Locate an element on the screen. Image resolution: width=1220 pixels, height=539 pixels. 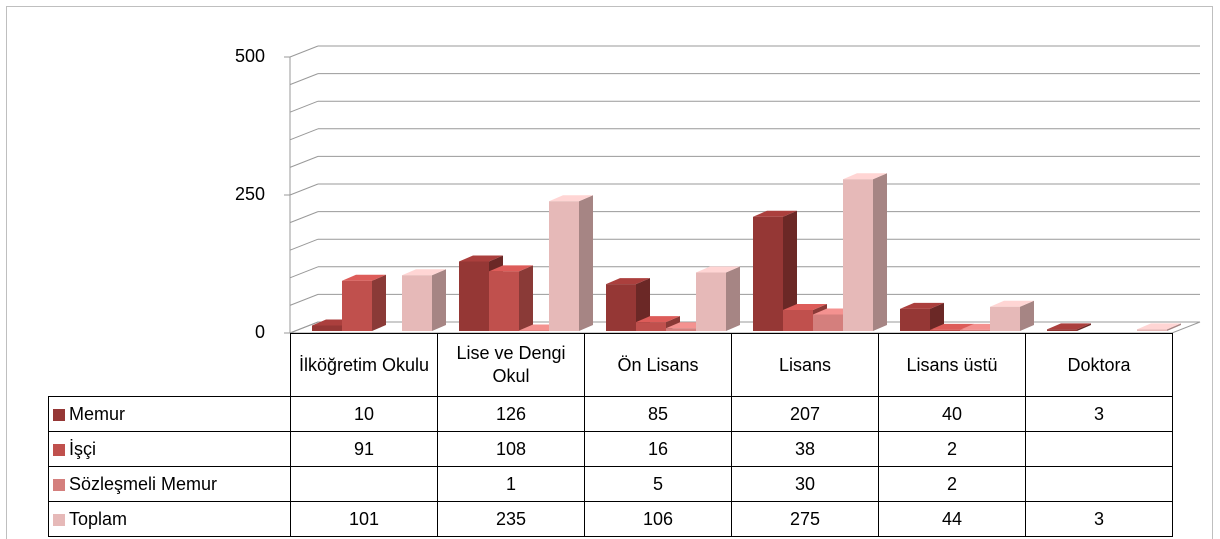
x-tick-label: Doktora is located at coordinates (1099, 365).